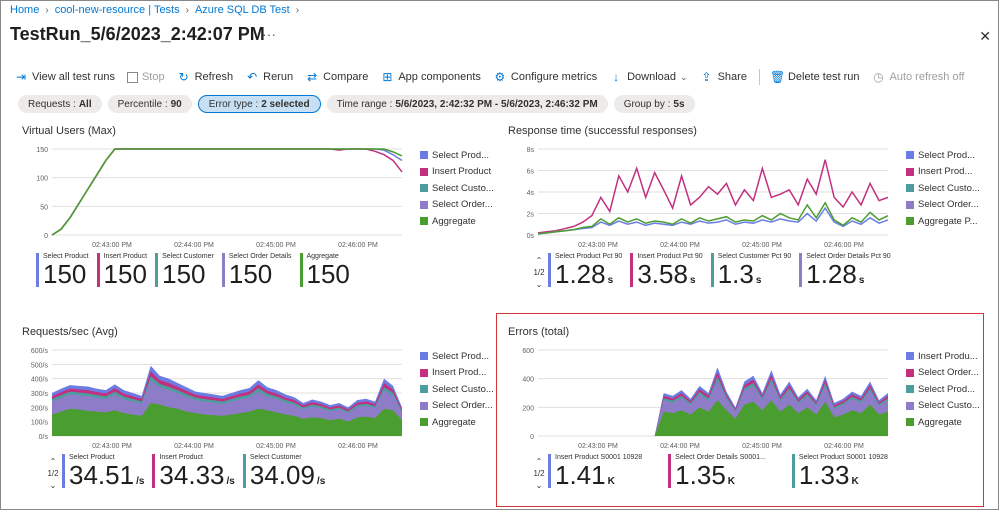  Describe the element at coordinates (585, 274) in the screenshot. I see `stat-card: Select Product Pct 90 1.28 s` at that location.